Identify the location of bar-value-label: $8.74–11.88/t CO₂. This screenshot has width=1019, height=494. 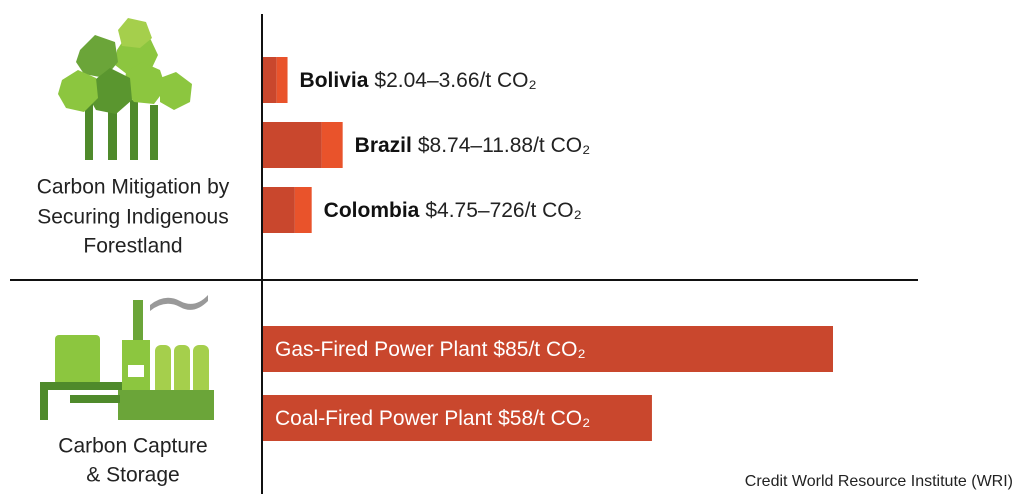
(504, 145).